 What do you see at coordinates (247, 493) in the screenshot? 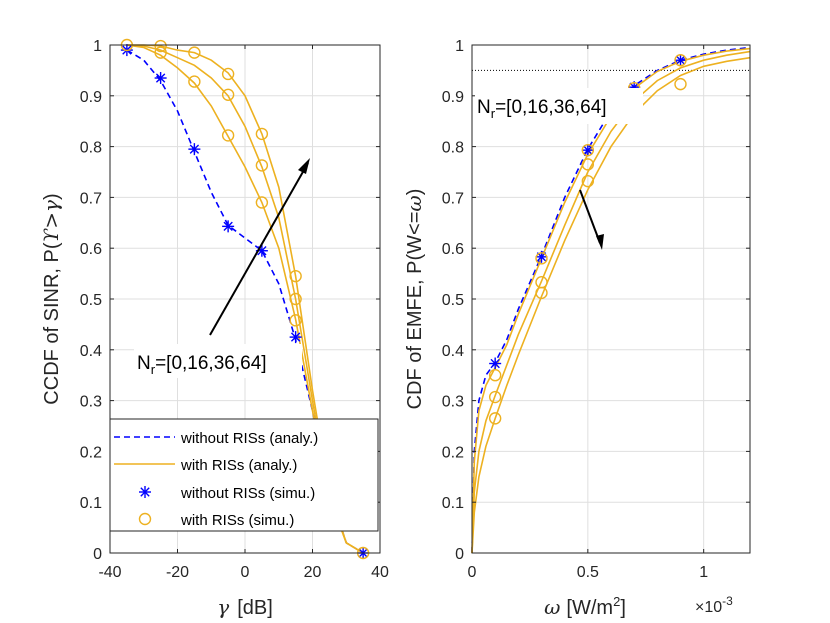
I see `legend-label-2: without RISs (simu.)` at bounding box center [247, 493].